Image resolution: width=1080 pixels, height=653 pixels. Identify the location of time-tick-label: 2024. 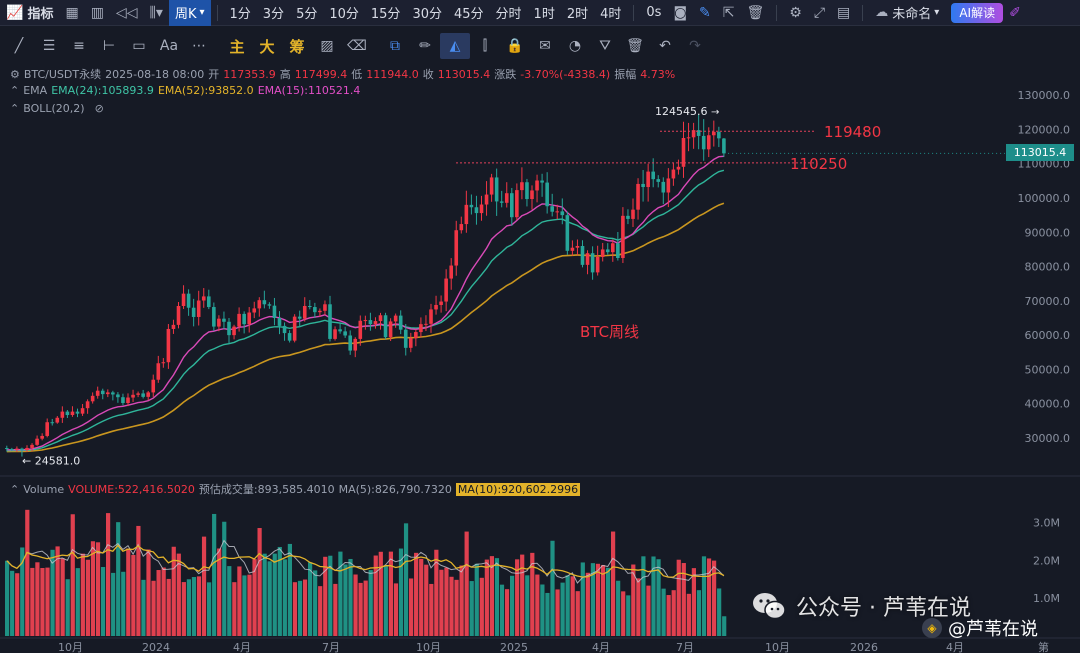
(156, 647).